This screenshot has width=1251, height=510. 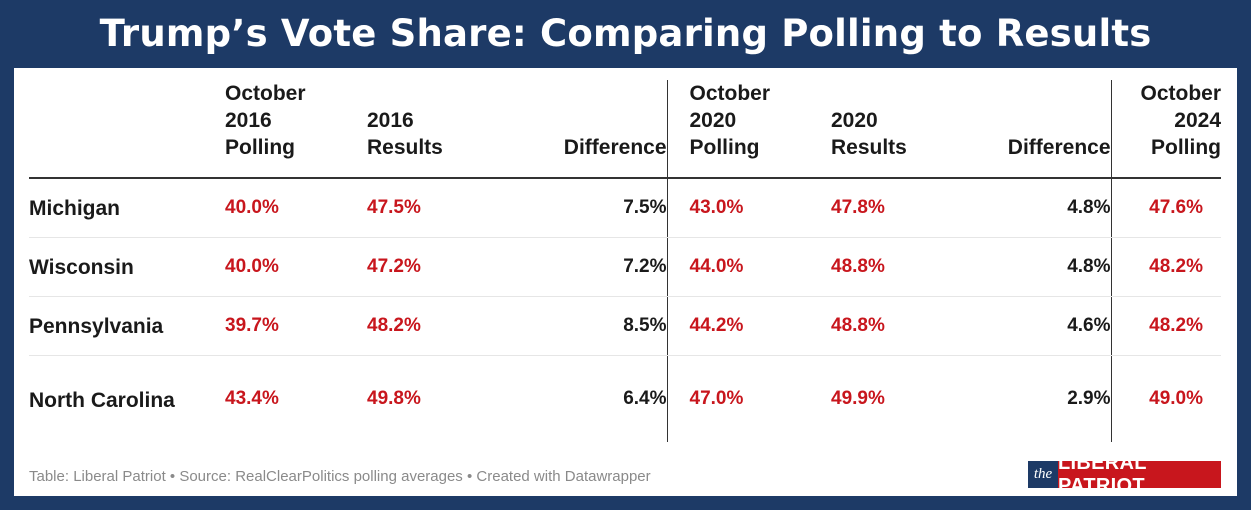 What do you see at coordinates (858, 398) in the screenshot?
I see `cell-2020-results: 49.9%` at bounding box center [858, 398].